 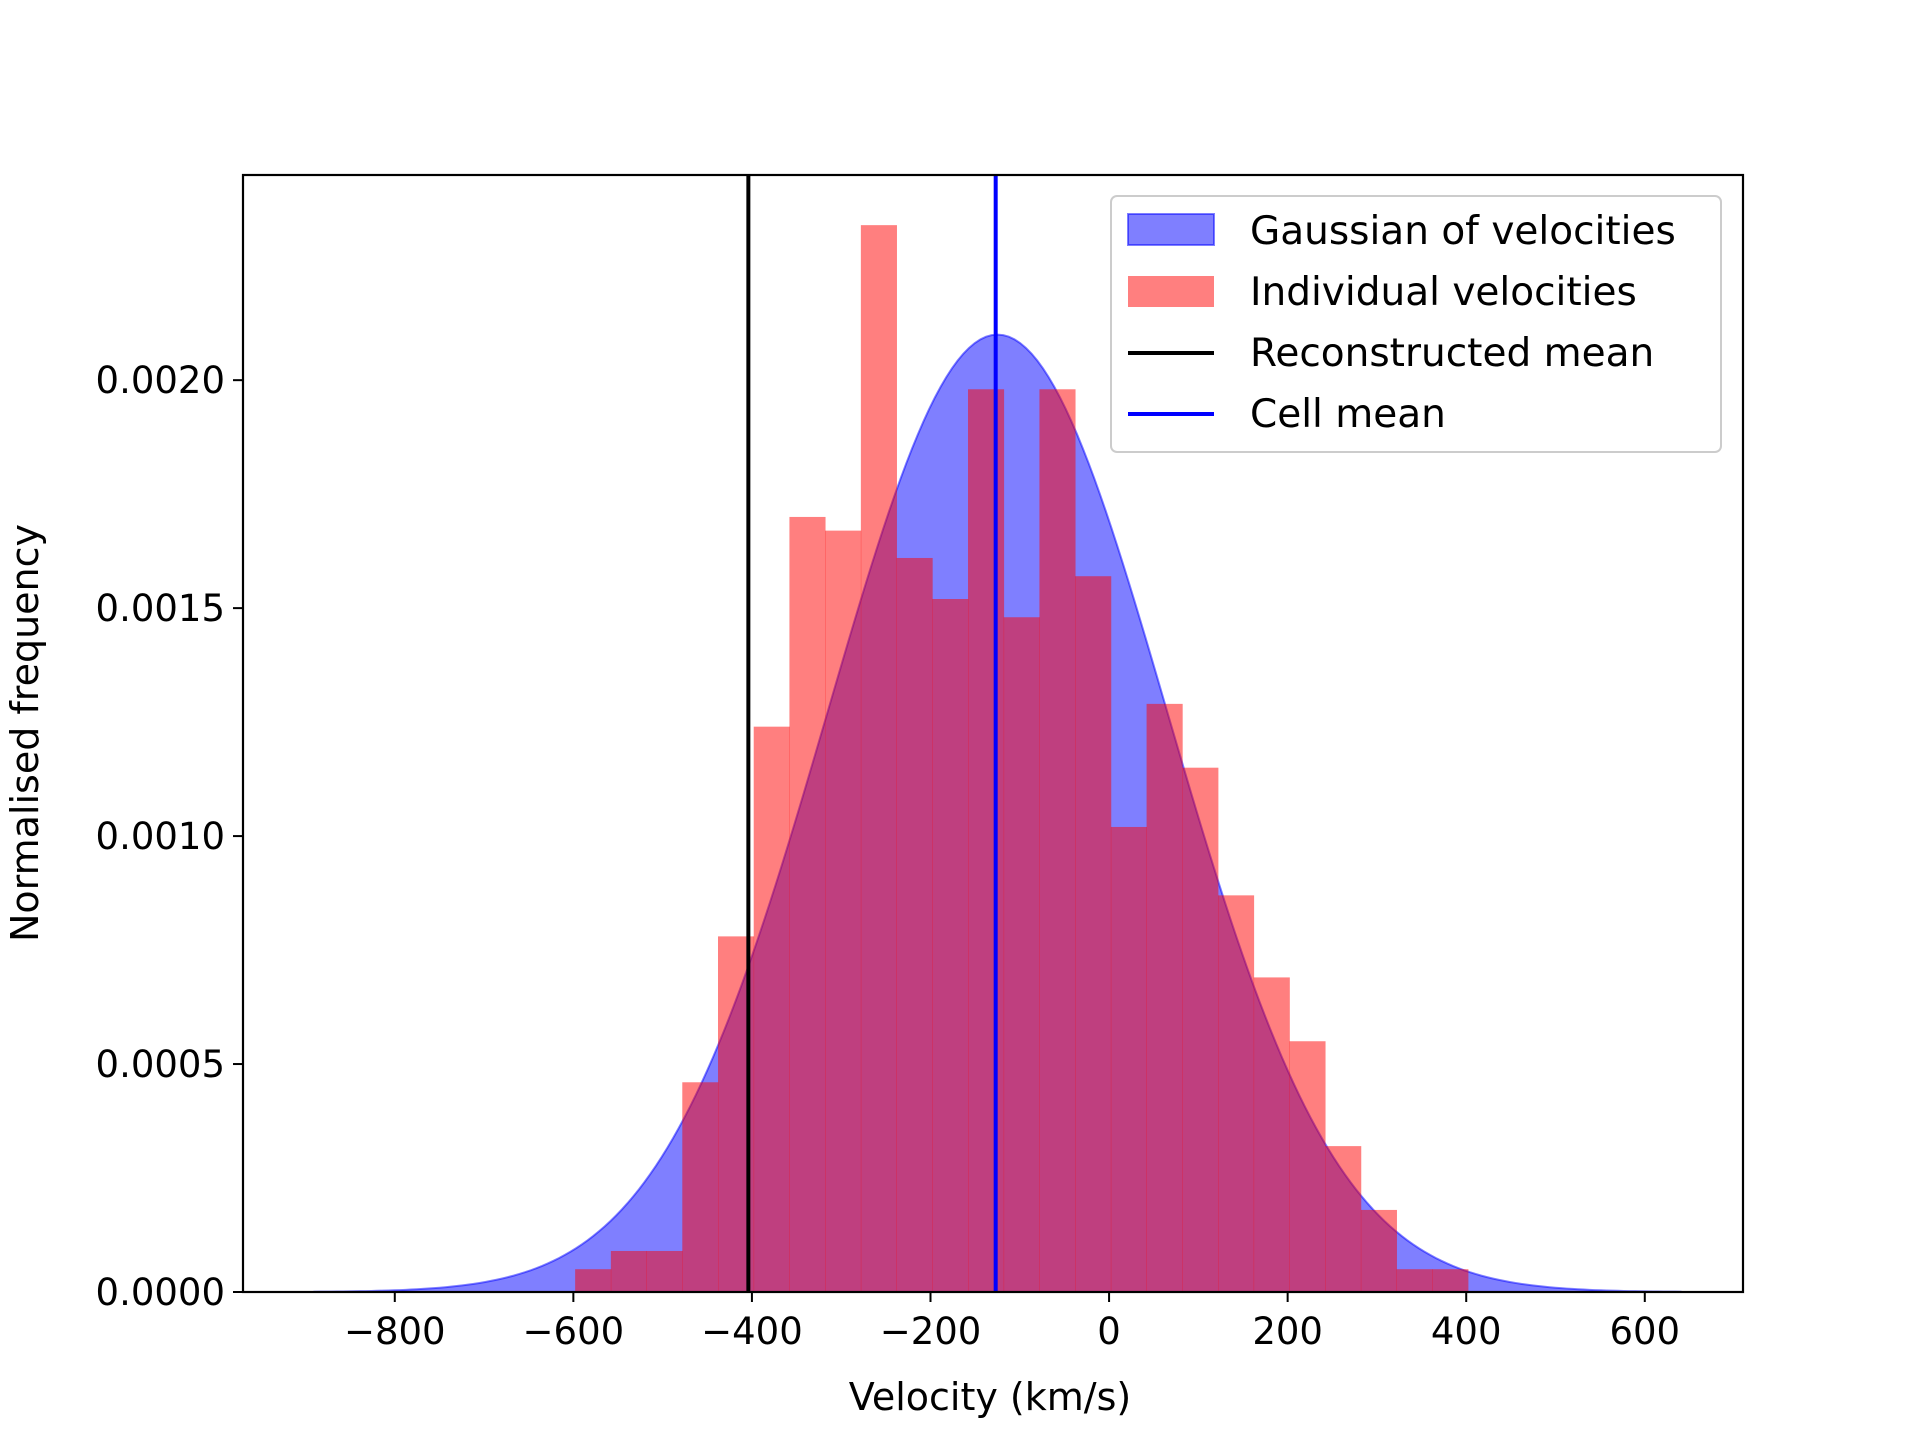 What do you see at coordinates (1171, 291) in the screenshot?
I see `legend-swatch-histogram` at bounding box center [1171, 291].